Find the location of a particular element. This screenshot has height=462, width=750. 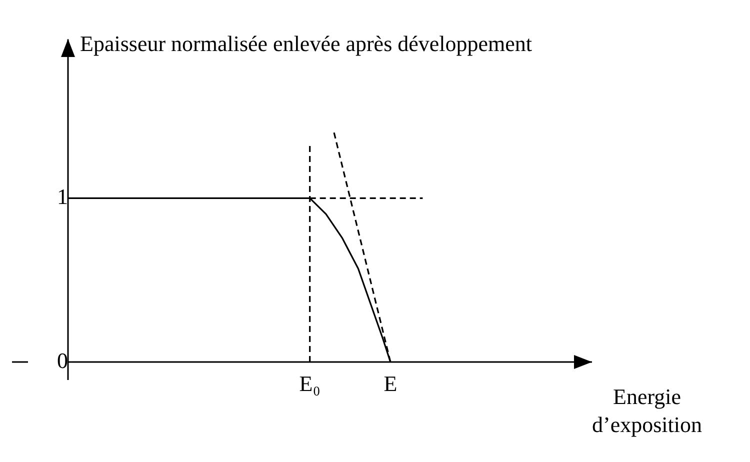

y-tick-label: 1 is located at coordinates (62, 196).